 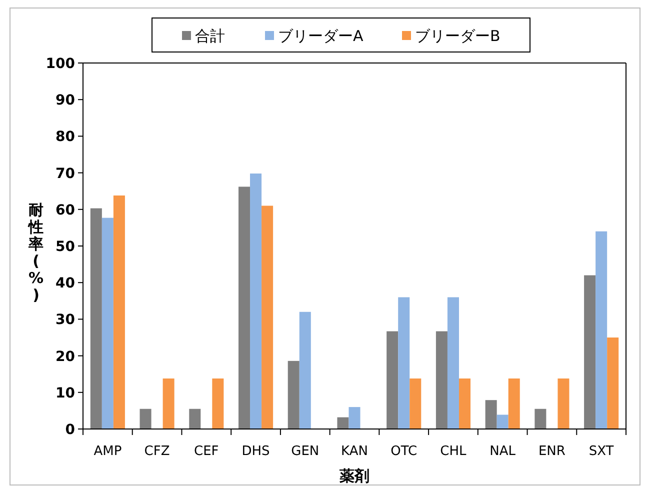 I want to click on x-tick-label: AMP, so click(x=108, y=451).